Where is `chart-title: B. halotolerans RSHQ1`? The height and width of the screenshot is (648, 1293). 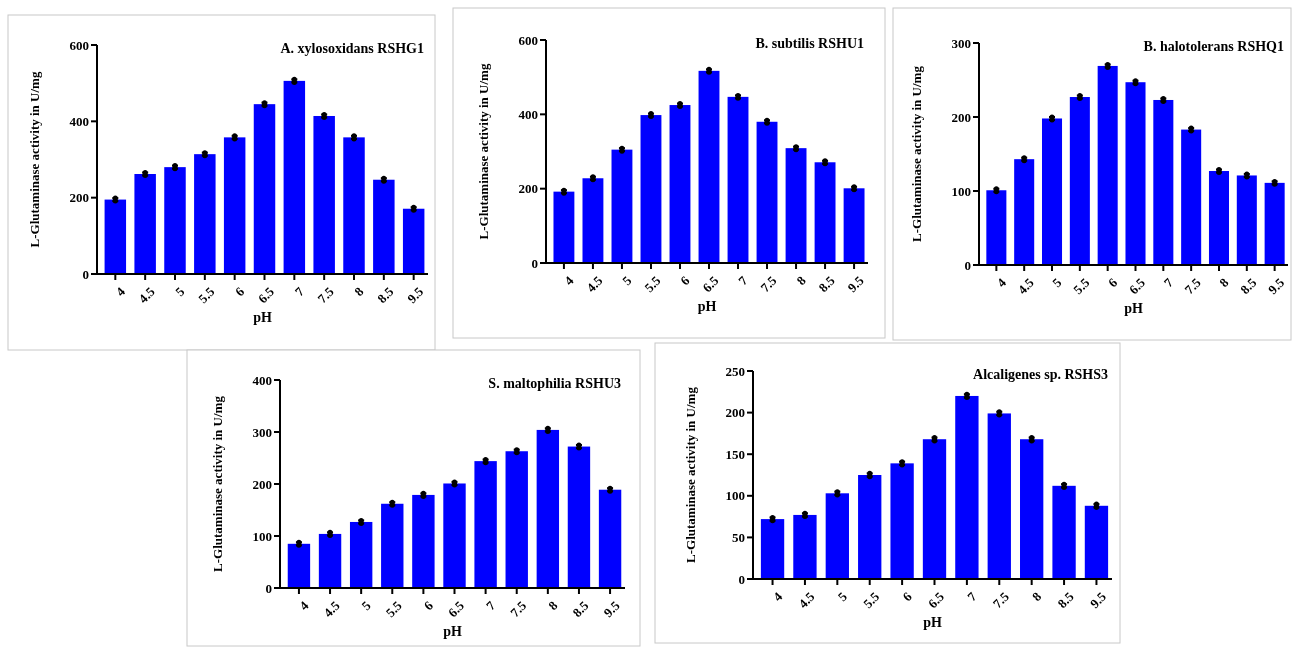 chart-title: B. halotolerans RSHQ1 is located at coordinates (1213, 46).